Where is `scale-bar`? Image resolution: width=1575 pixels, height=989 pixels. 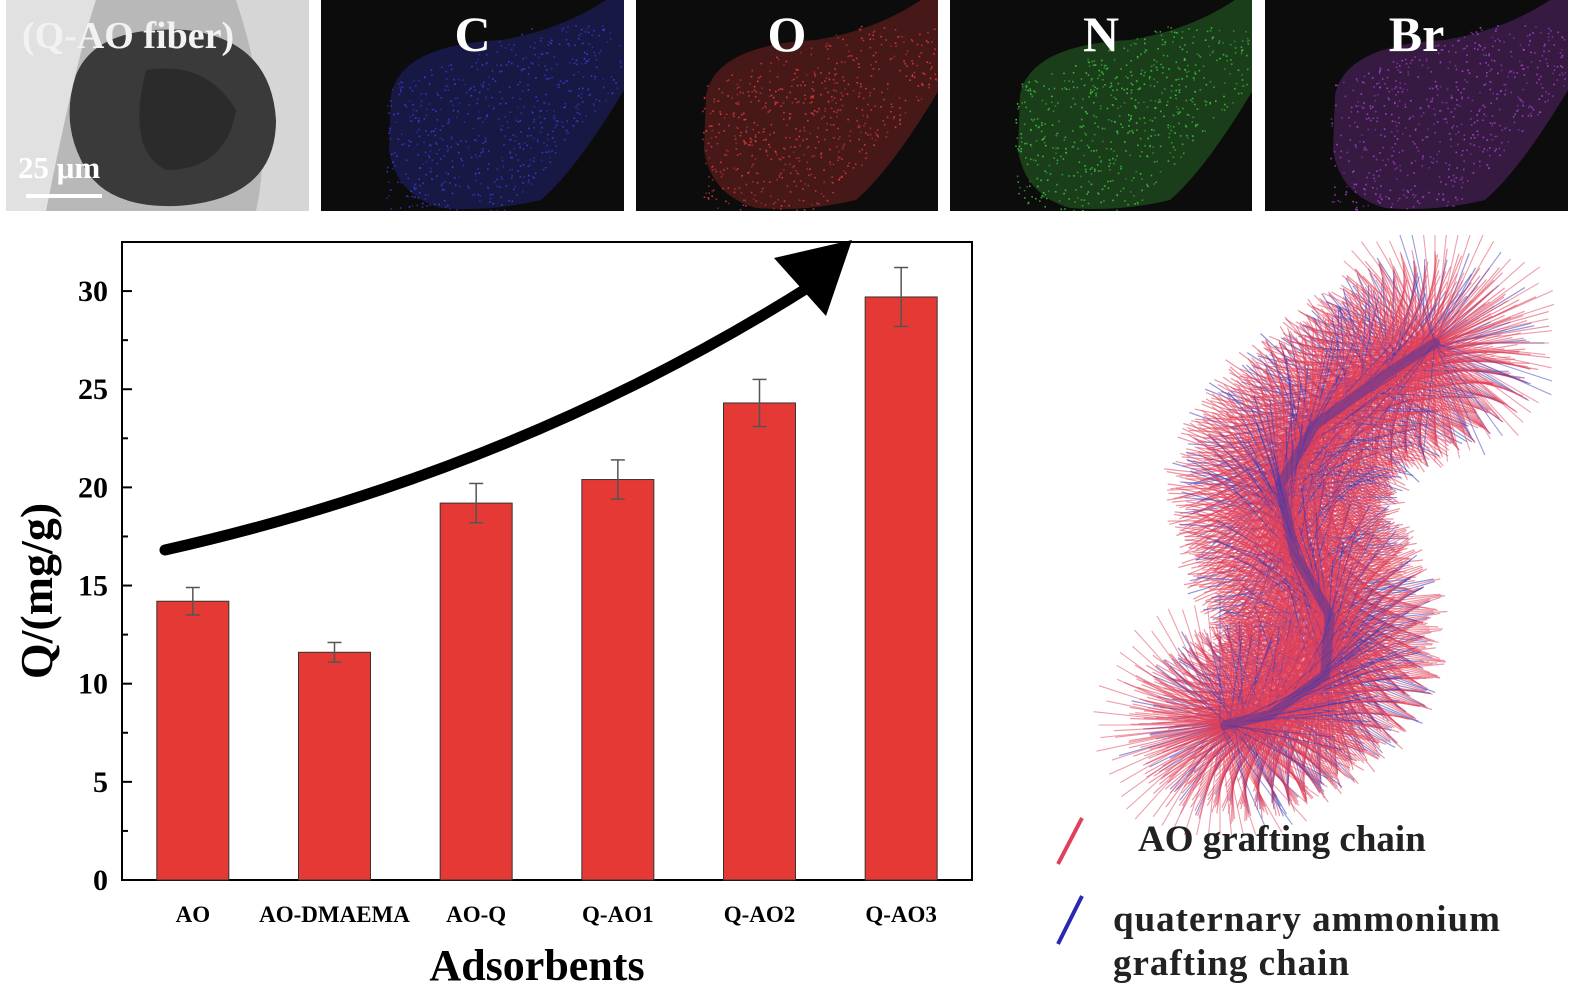
scale-bar is located at coordinates (64, 196).